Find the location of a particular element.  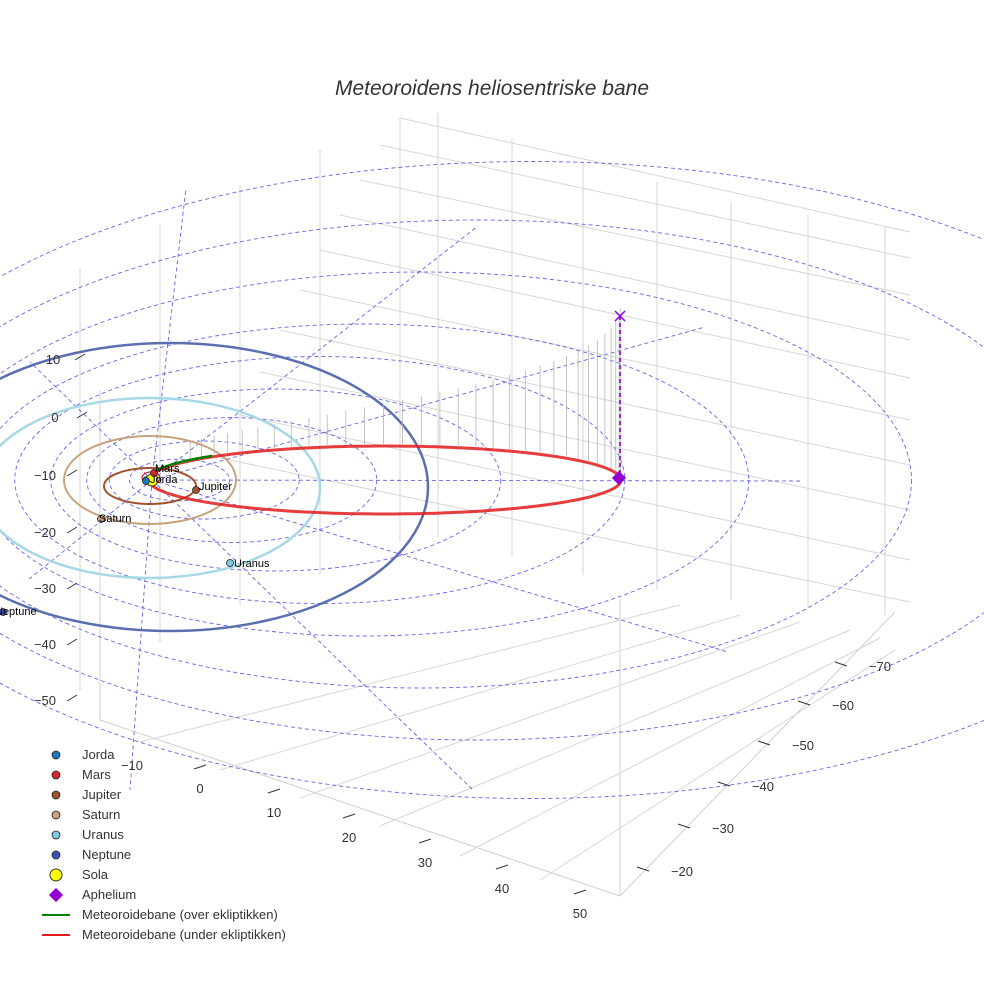

legend-label: Sola is located at coordinates (95, 874).